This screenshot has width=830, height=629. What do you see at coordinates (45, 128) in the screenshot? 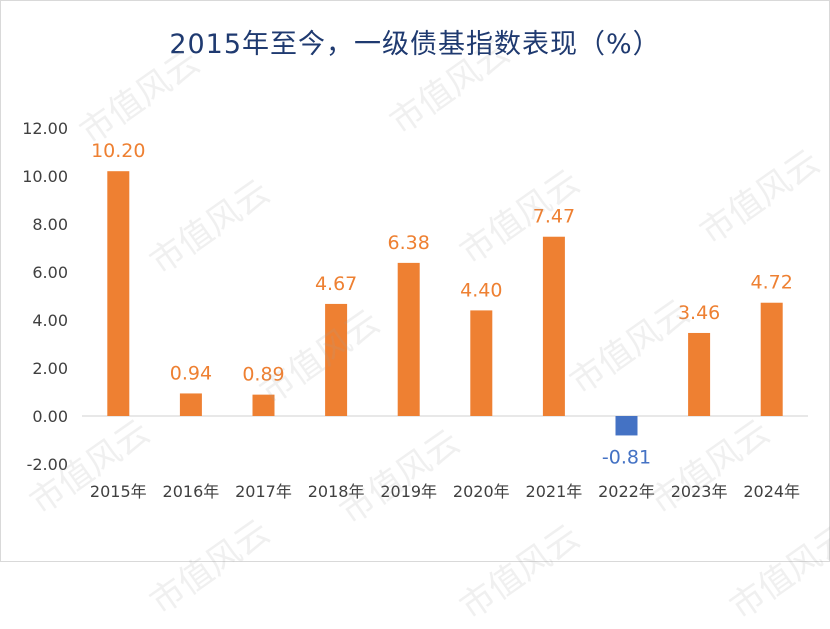
I see `y-tick-label: 12.00` at bounding box center [45, 128].